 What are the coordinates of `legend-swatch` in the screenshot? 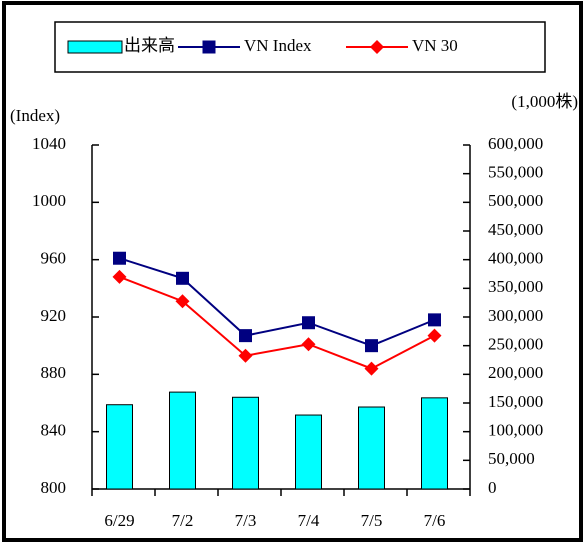 It's located at (95, 47).